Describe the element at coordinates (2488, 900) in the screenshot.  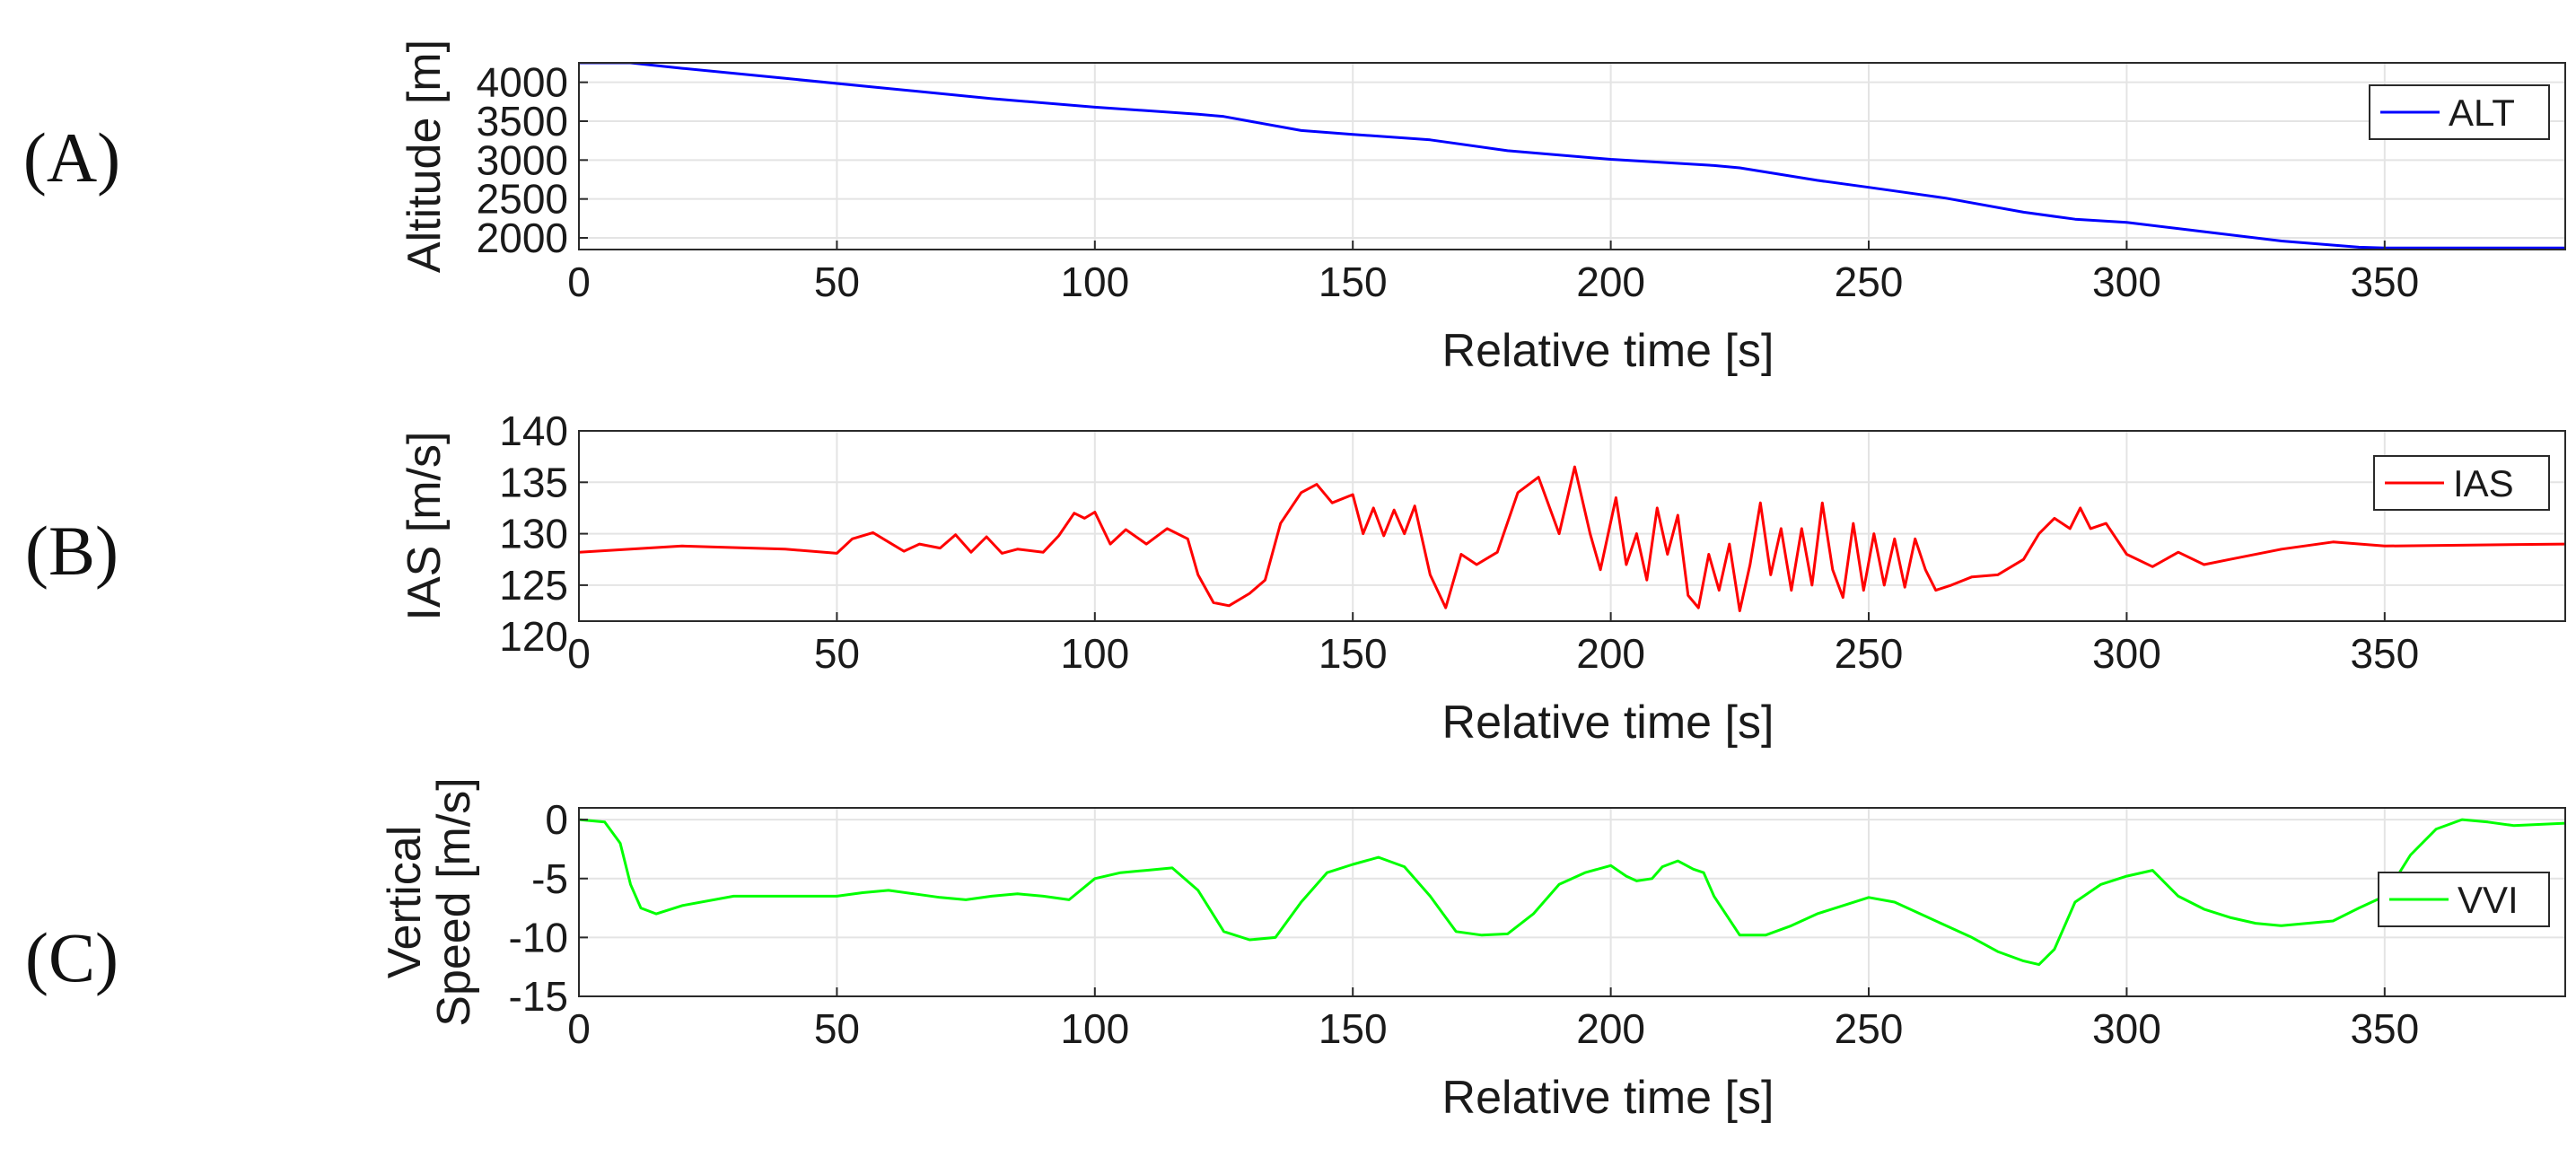
I see `legend-label: VVI` at that location.